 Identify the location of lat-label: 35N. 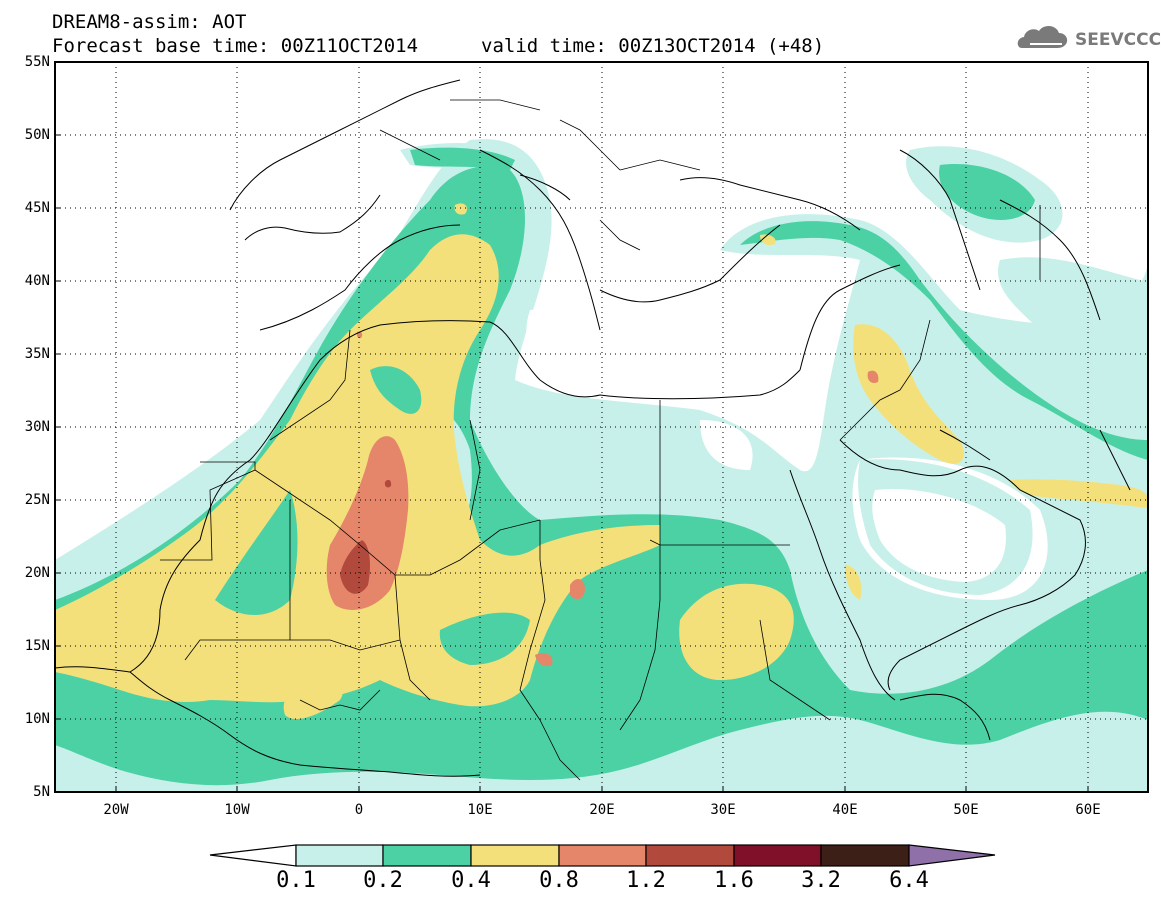
(37, 354).